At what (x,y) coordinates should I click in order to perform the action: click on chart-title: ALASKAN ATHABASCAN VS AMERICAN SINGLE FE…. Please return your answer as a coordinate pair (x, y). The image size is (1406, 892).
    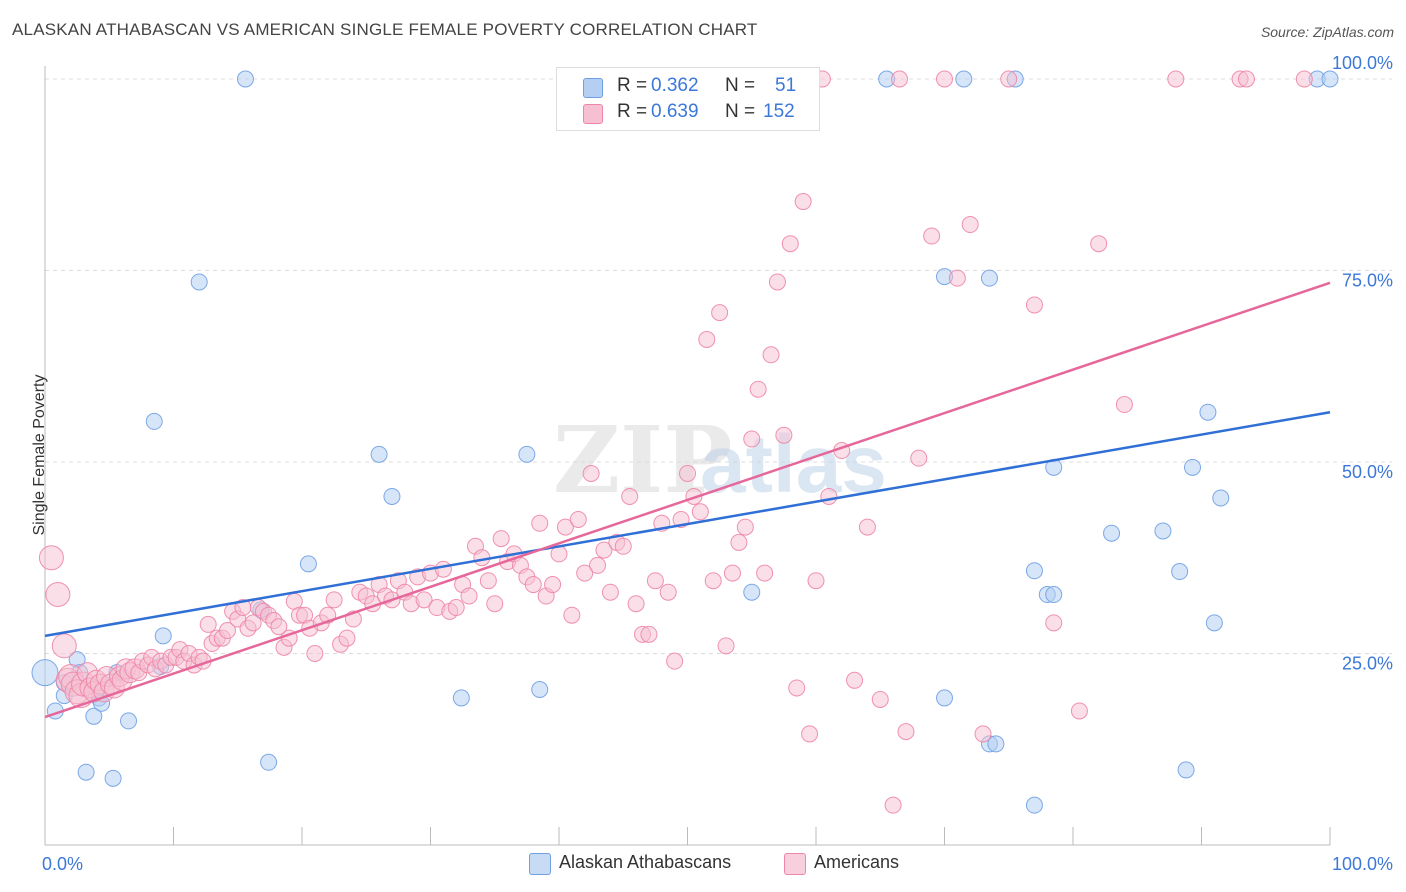
    Looking at the image, I should click on (385, 29).